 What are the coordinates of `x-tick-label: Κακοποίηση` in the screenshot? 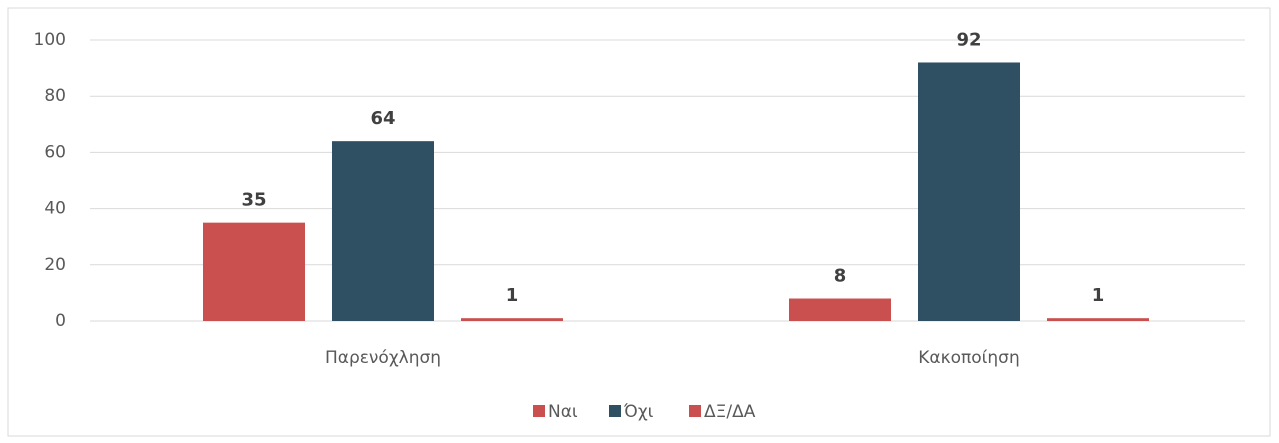 It's located at (969, 358).